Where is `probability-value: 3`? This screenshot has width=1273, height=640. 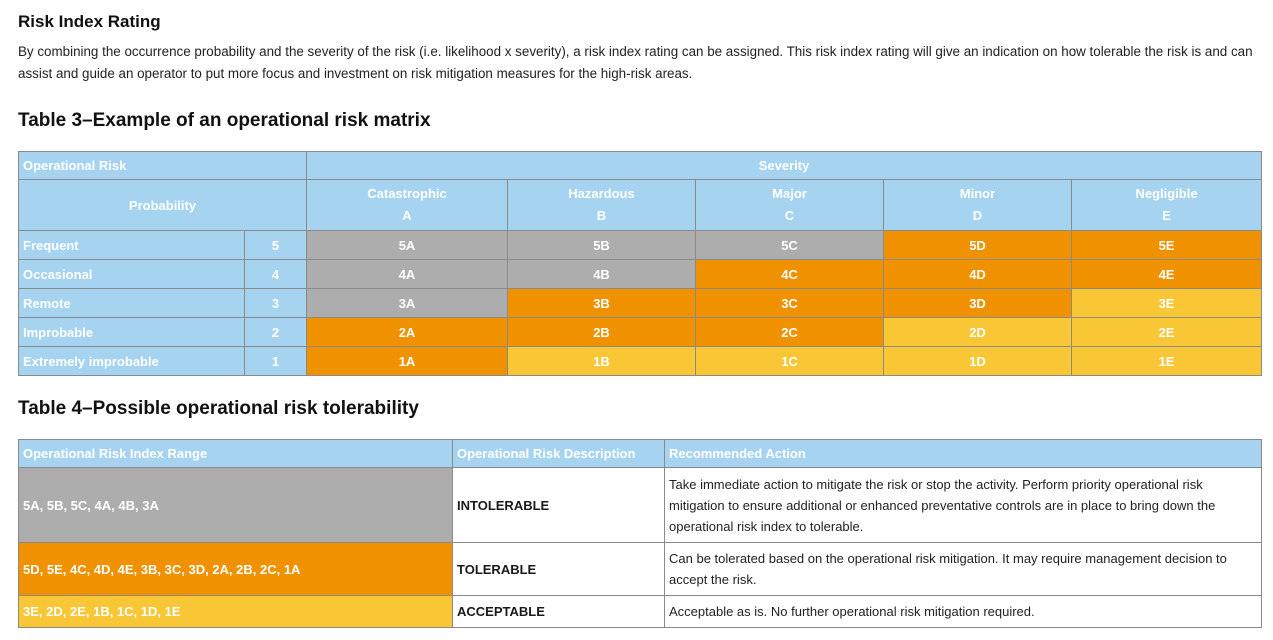 probability-value: 3 is located at coordinates (275, 303).